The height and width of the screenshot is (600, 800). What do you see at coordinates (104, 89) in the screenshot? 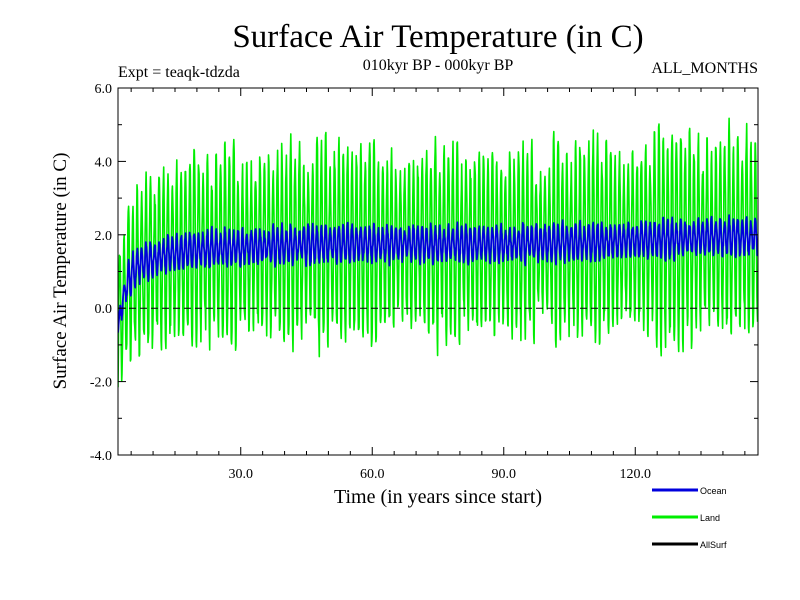
I see `y-tick-label: 6.0` at bounding box center [104, 89].